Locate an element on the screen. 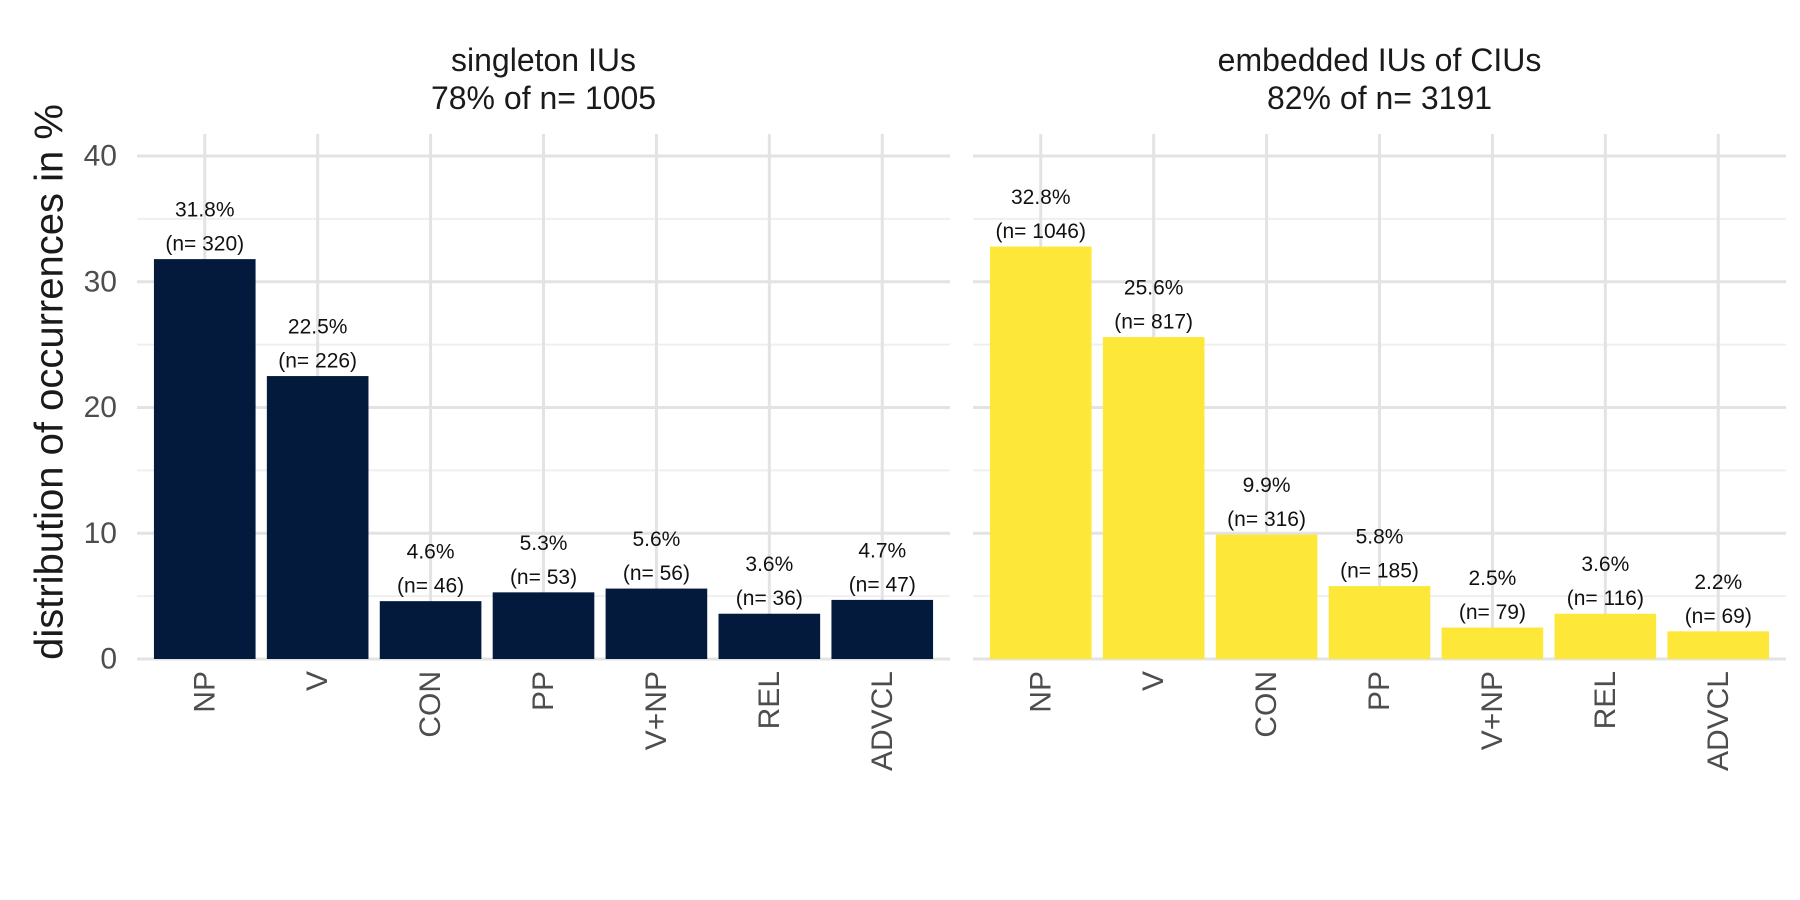 The width and height of the screenshot is (1800, 900). data-label-count: (n= 320) is located at coordinates (204, 244).